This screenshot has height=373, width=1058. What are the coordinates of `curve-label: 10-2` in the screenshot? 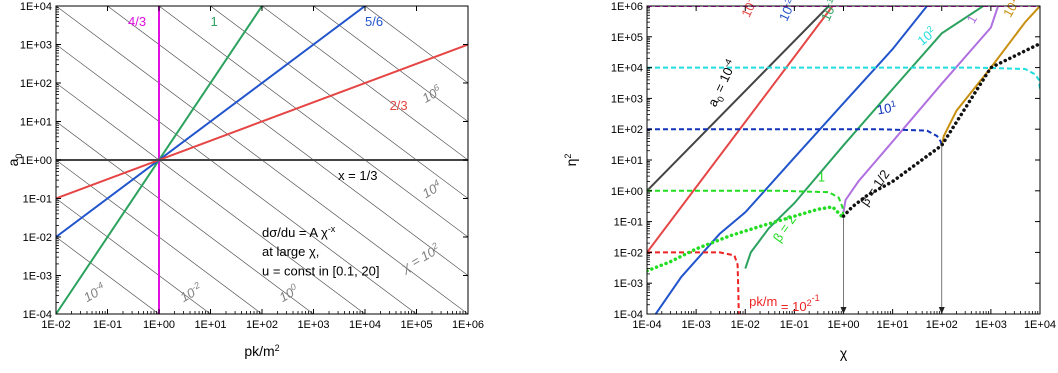 It's located at (787, 11).